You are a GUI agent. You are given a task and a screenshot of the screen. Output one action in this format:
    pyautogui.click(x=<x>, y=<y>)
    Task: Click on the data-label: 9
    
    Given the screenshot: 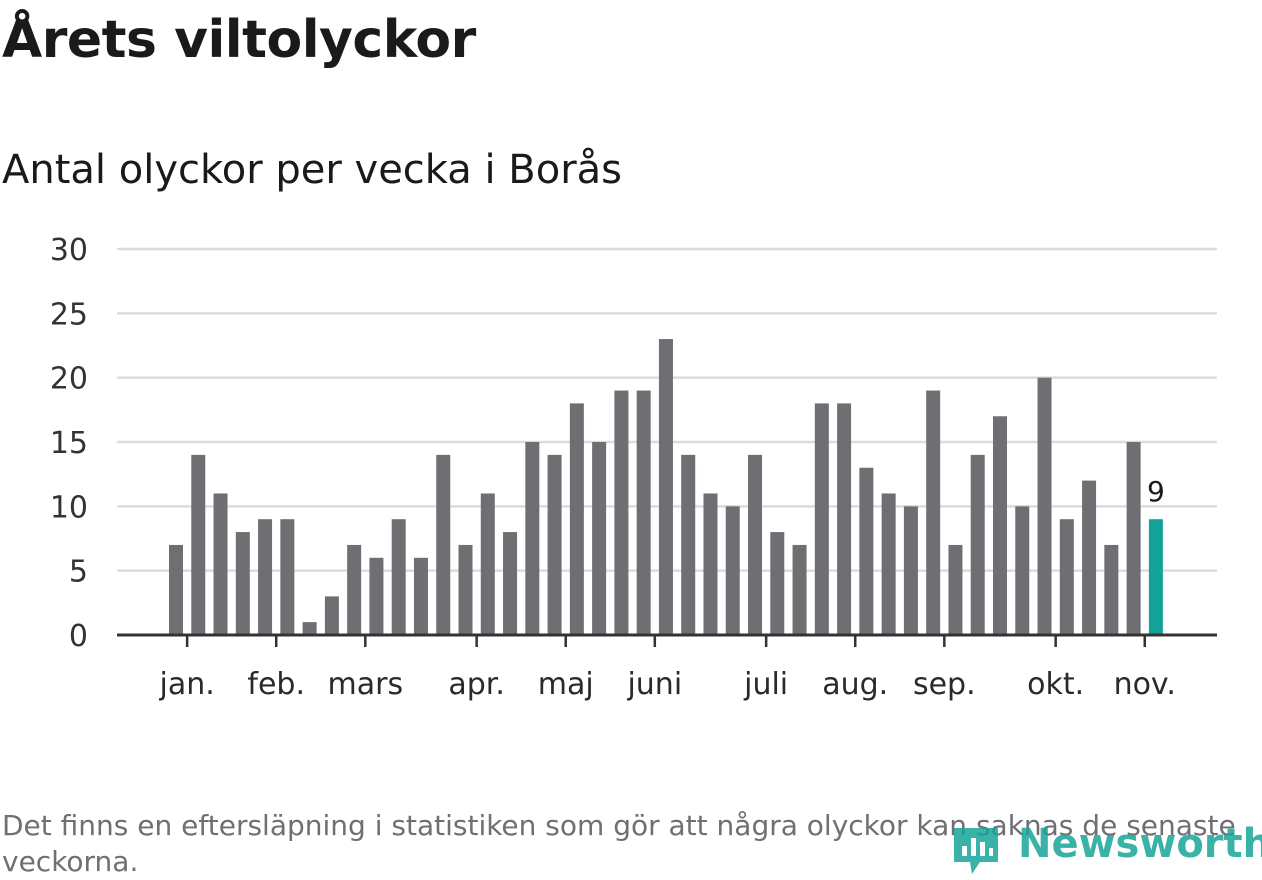 What is the action you would take?
    pyautogui.click(x=1156, y=491)
    